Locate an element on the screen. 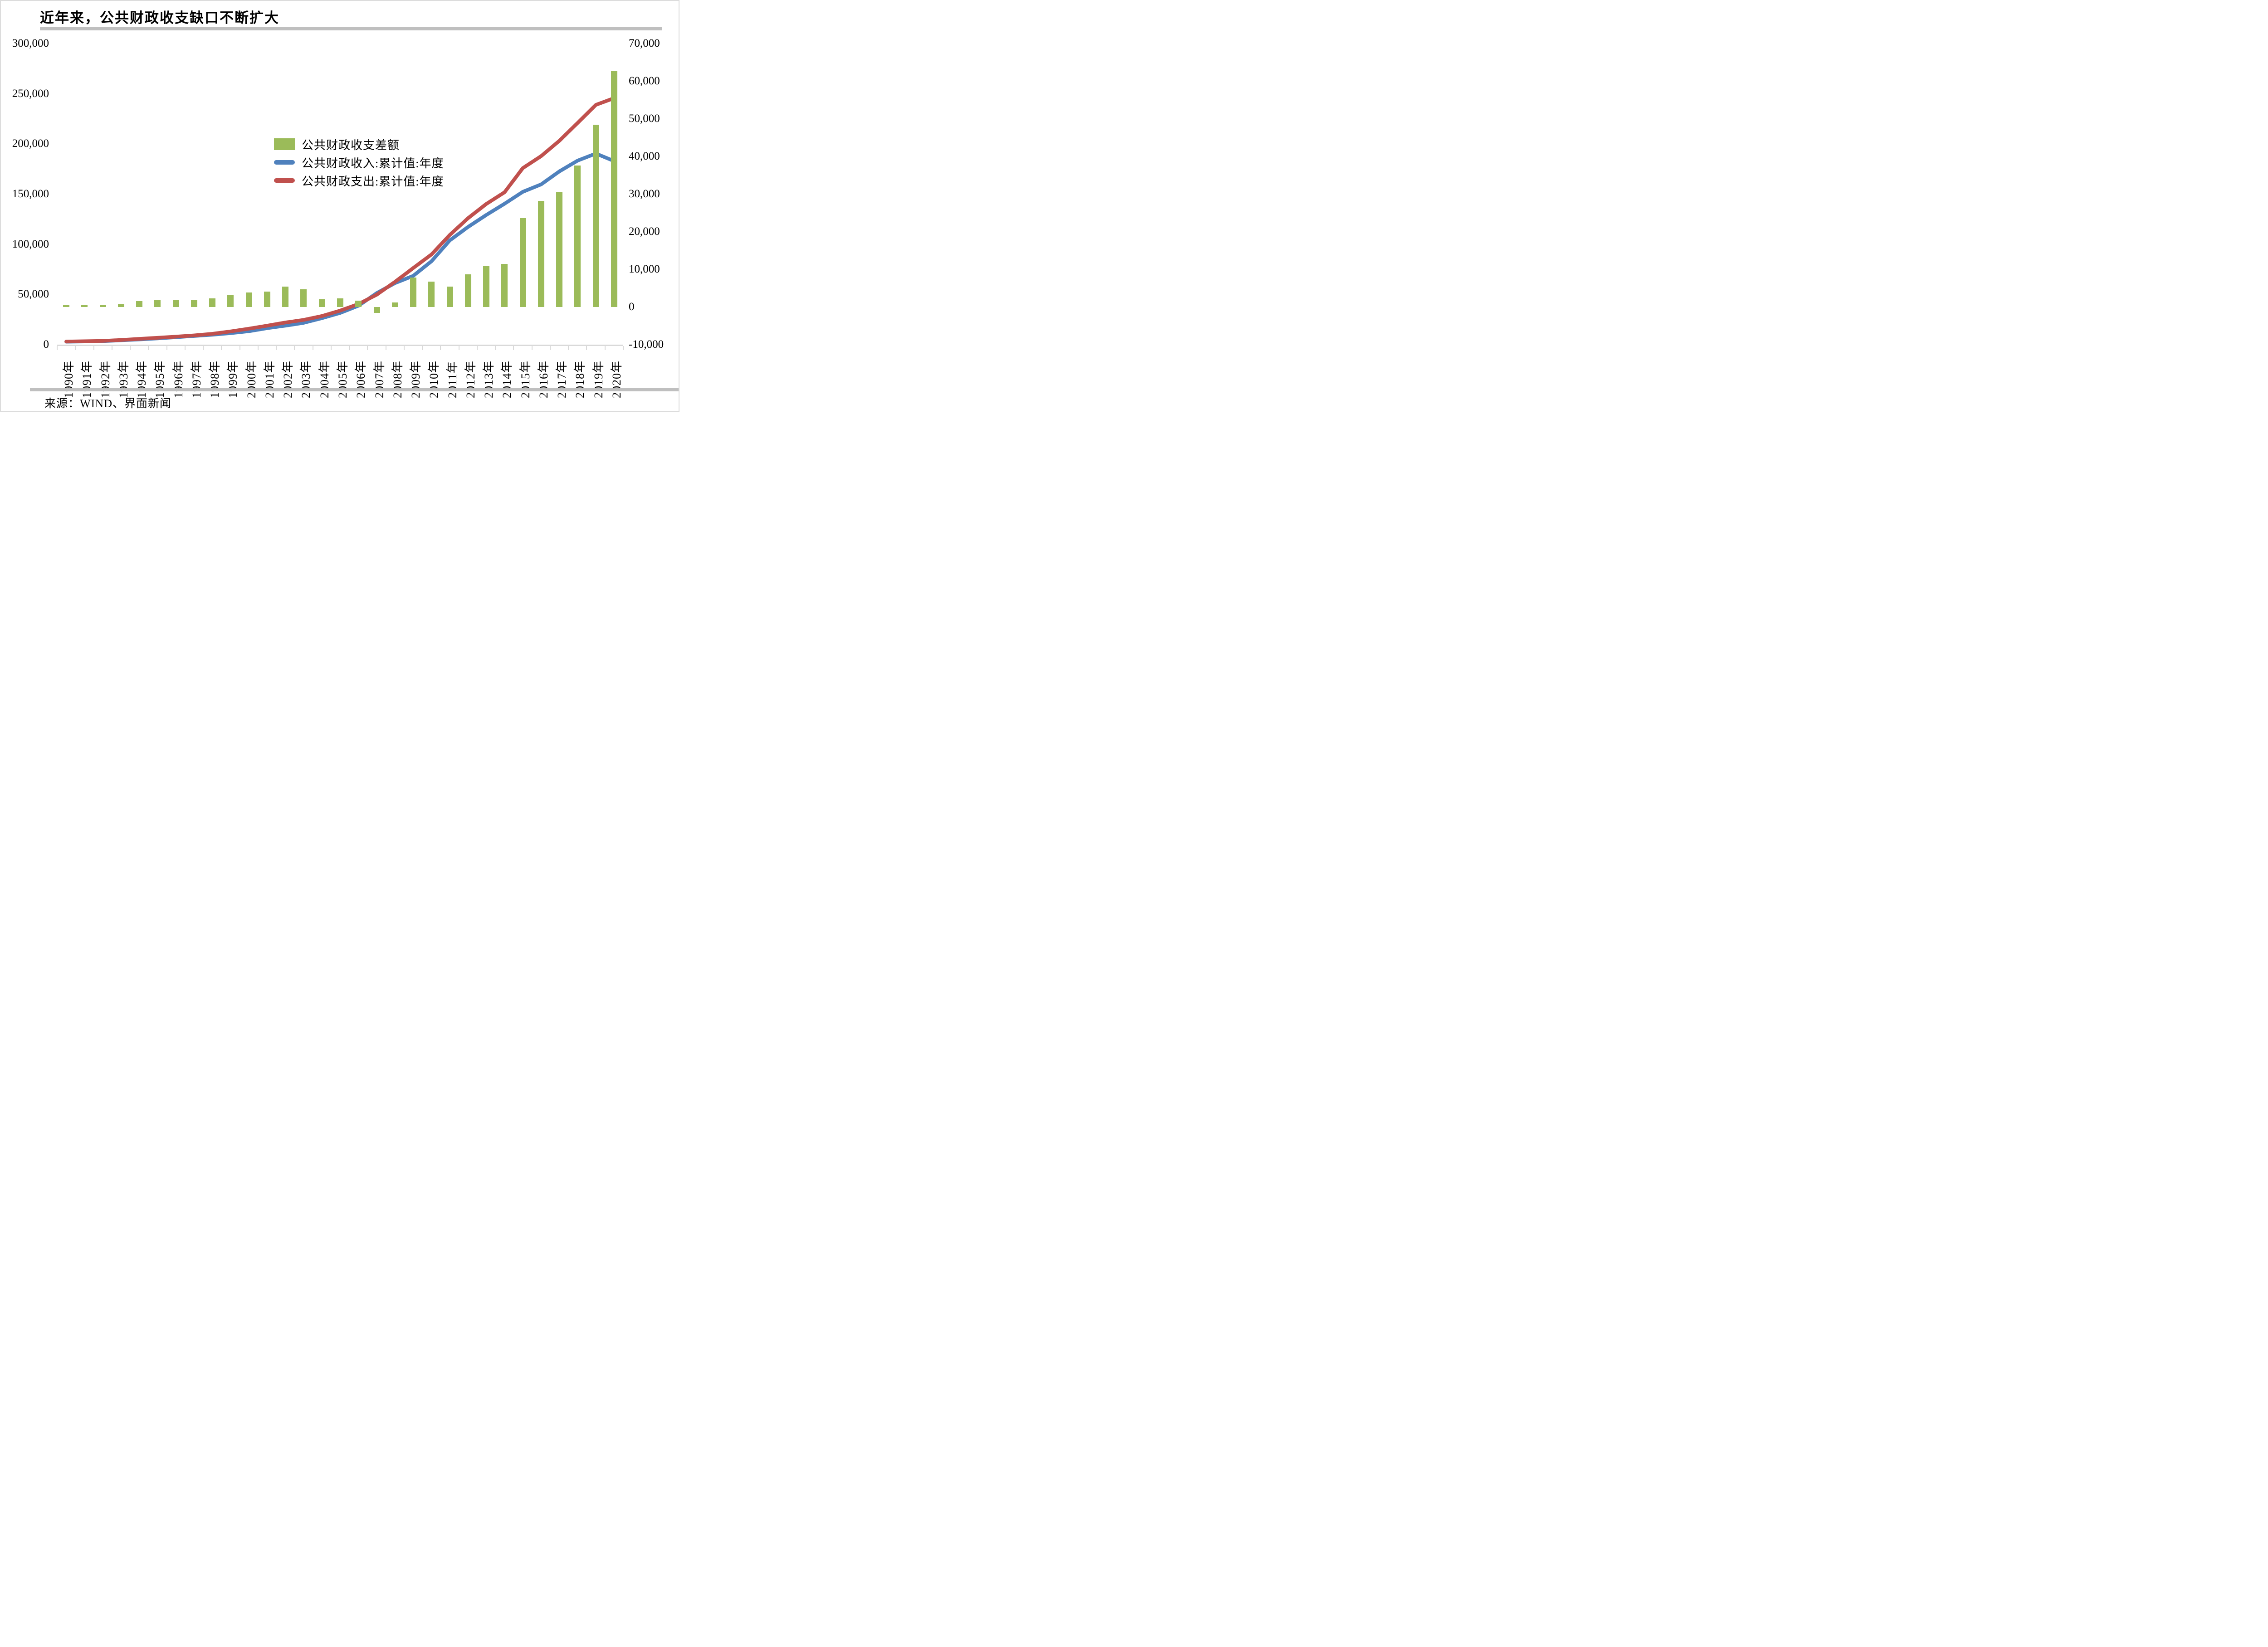  x-axis-category-label: 2019年 is located at coordinates (597, 377).